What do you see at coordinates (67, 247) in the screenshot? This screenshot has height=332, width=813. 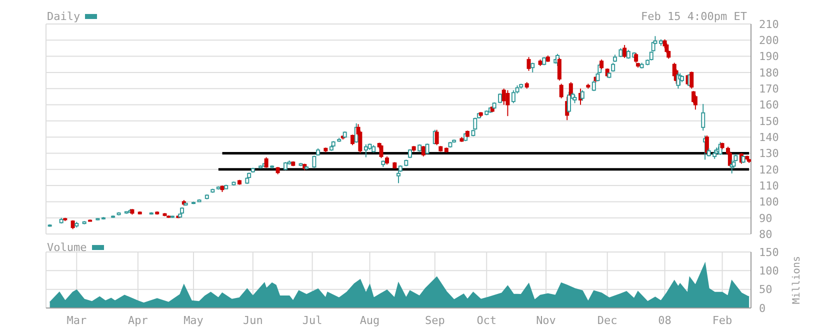 I see `legend-label: Volume` at bounding box center [67, 247].